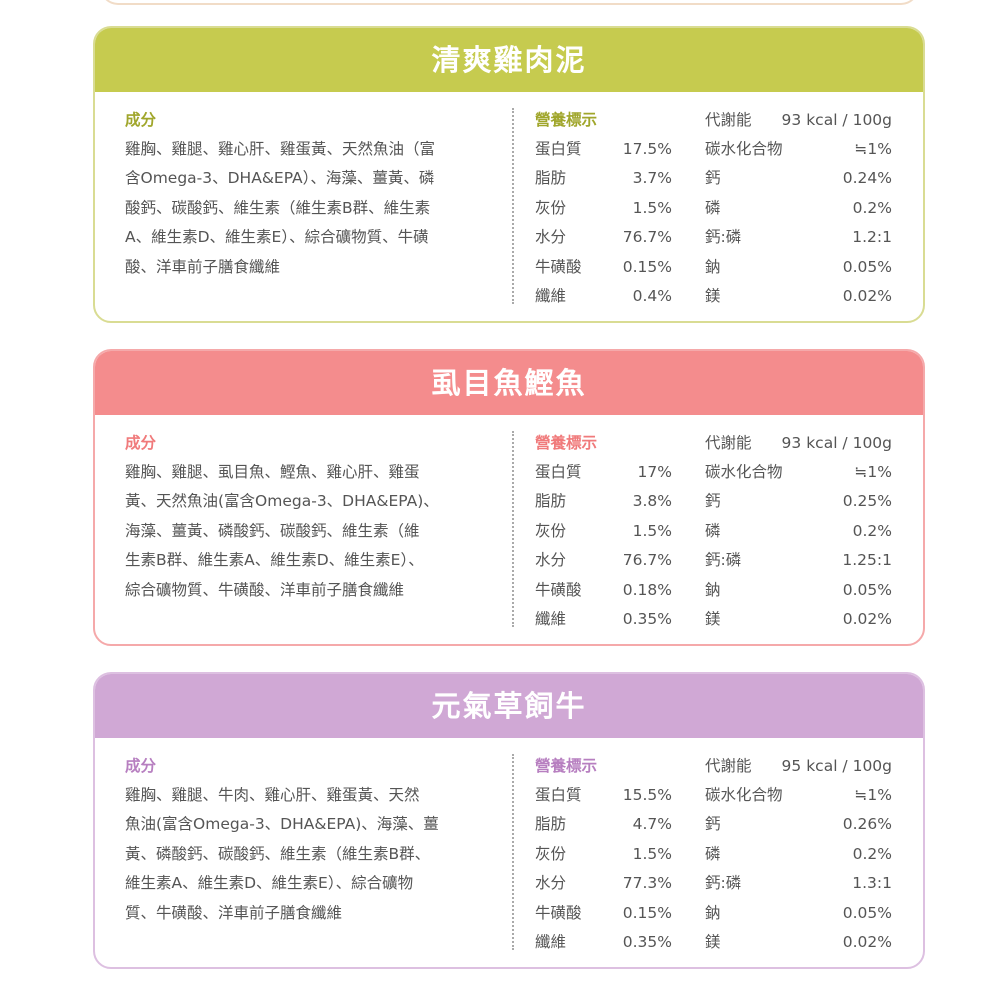  What do you see at coordinates (272, 795) in the screenshot?
I see `ingredients-line: 雞胸、雞腿、牛肉、雞心肝、雞蛋黃、天然` at bounding box center [272, 795].